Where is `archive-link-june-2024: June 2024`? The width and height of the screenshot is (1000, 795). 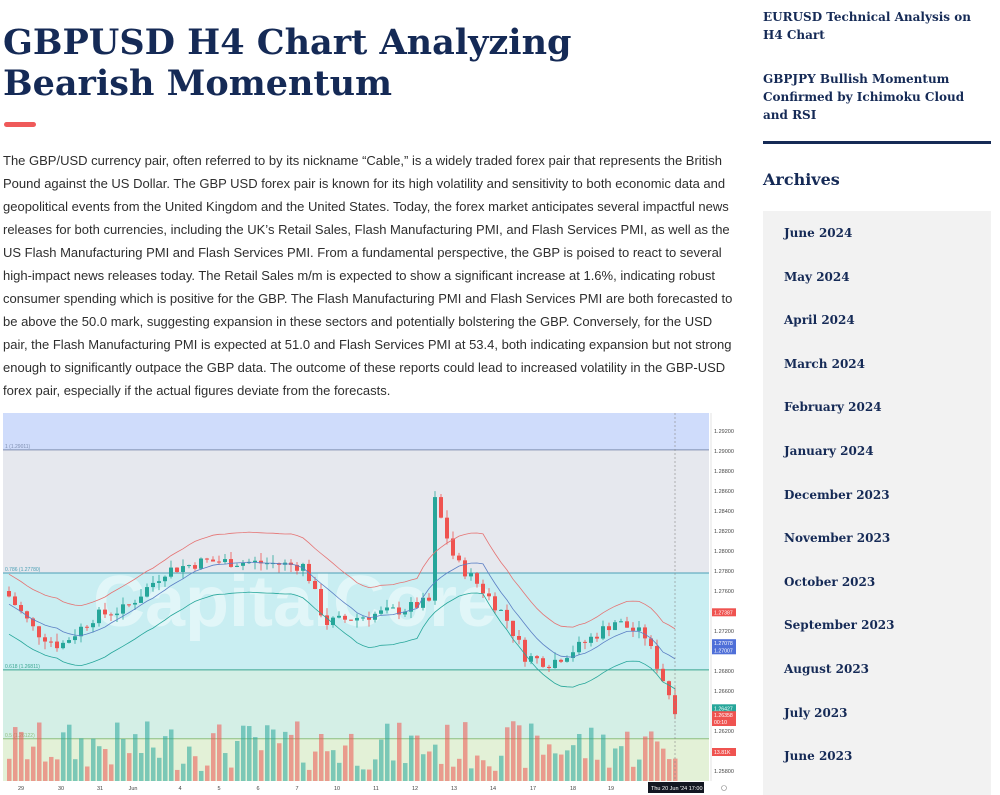 archive-link-june-2024: June 2024 is located at coordinates (818, 233).